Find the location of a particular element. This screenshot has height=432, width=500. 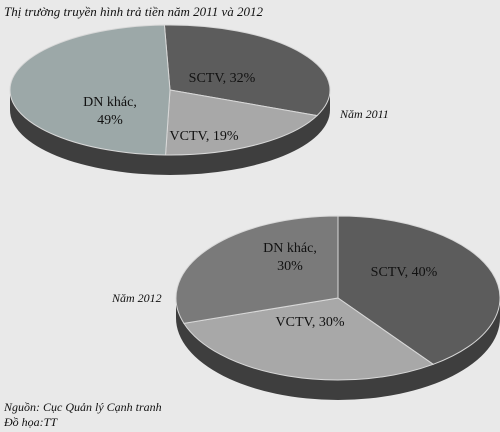

pie-2011-label-sctv: SCTV, 32% is located at coordinates (222, 78).